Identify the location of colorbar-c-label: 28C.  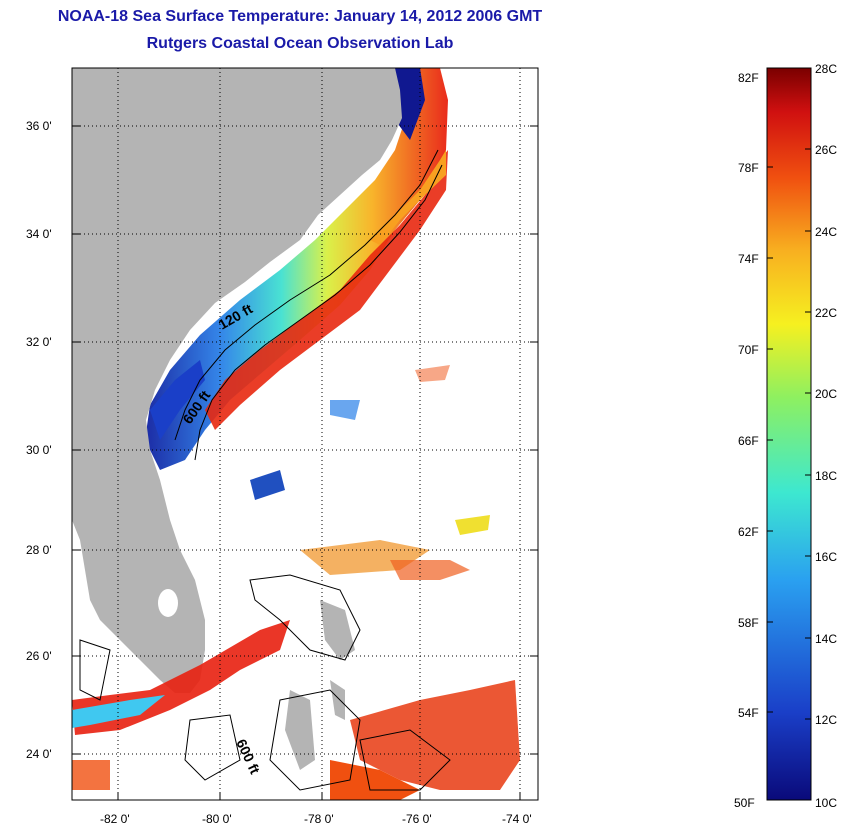
(826, 69).